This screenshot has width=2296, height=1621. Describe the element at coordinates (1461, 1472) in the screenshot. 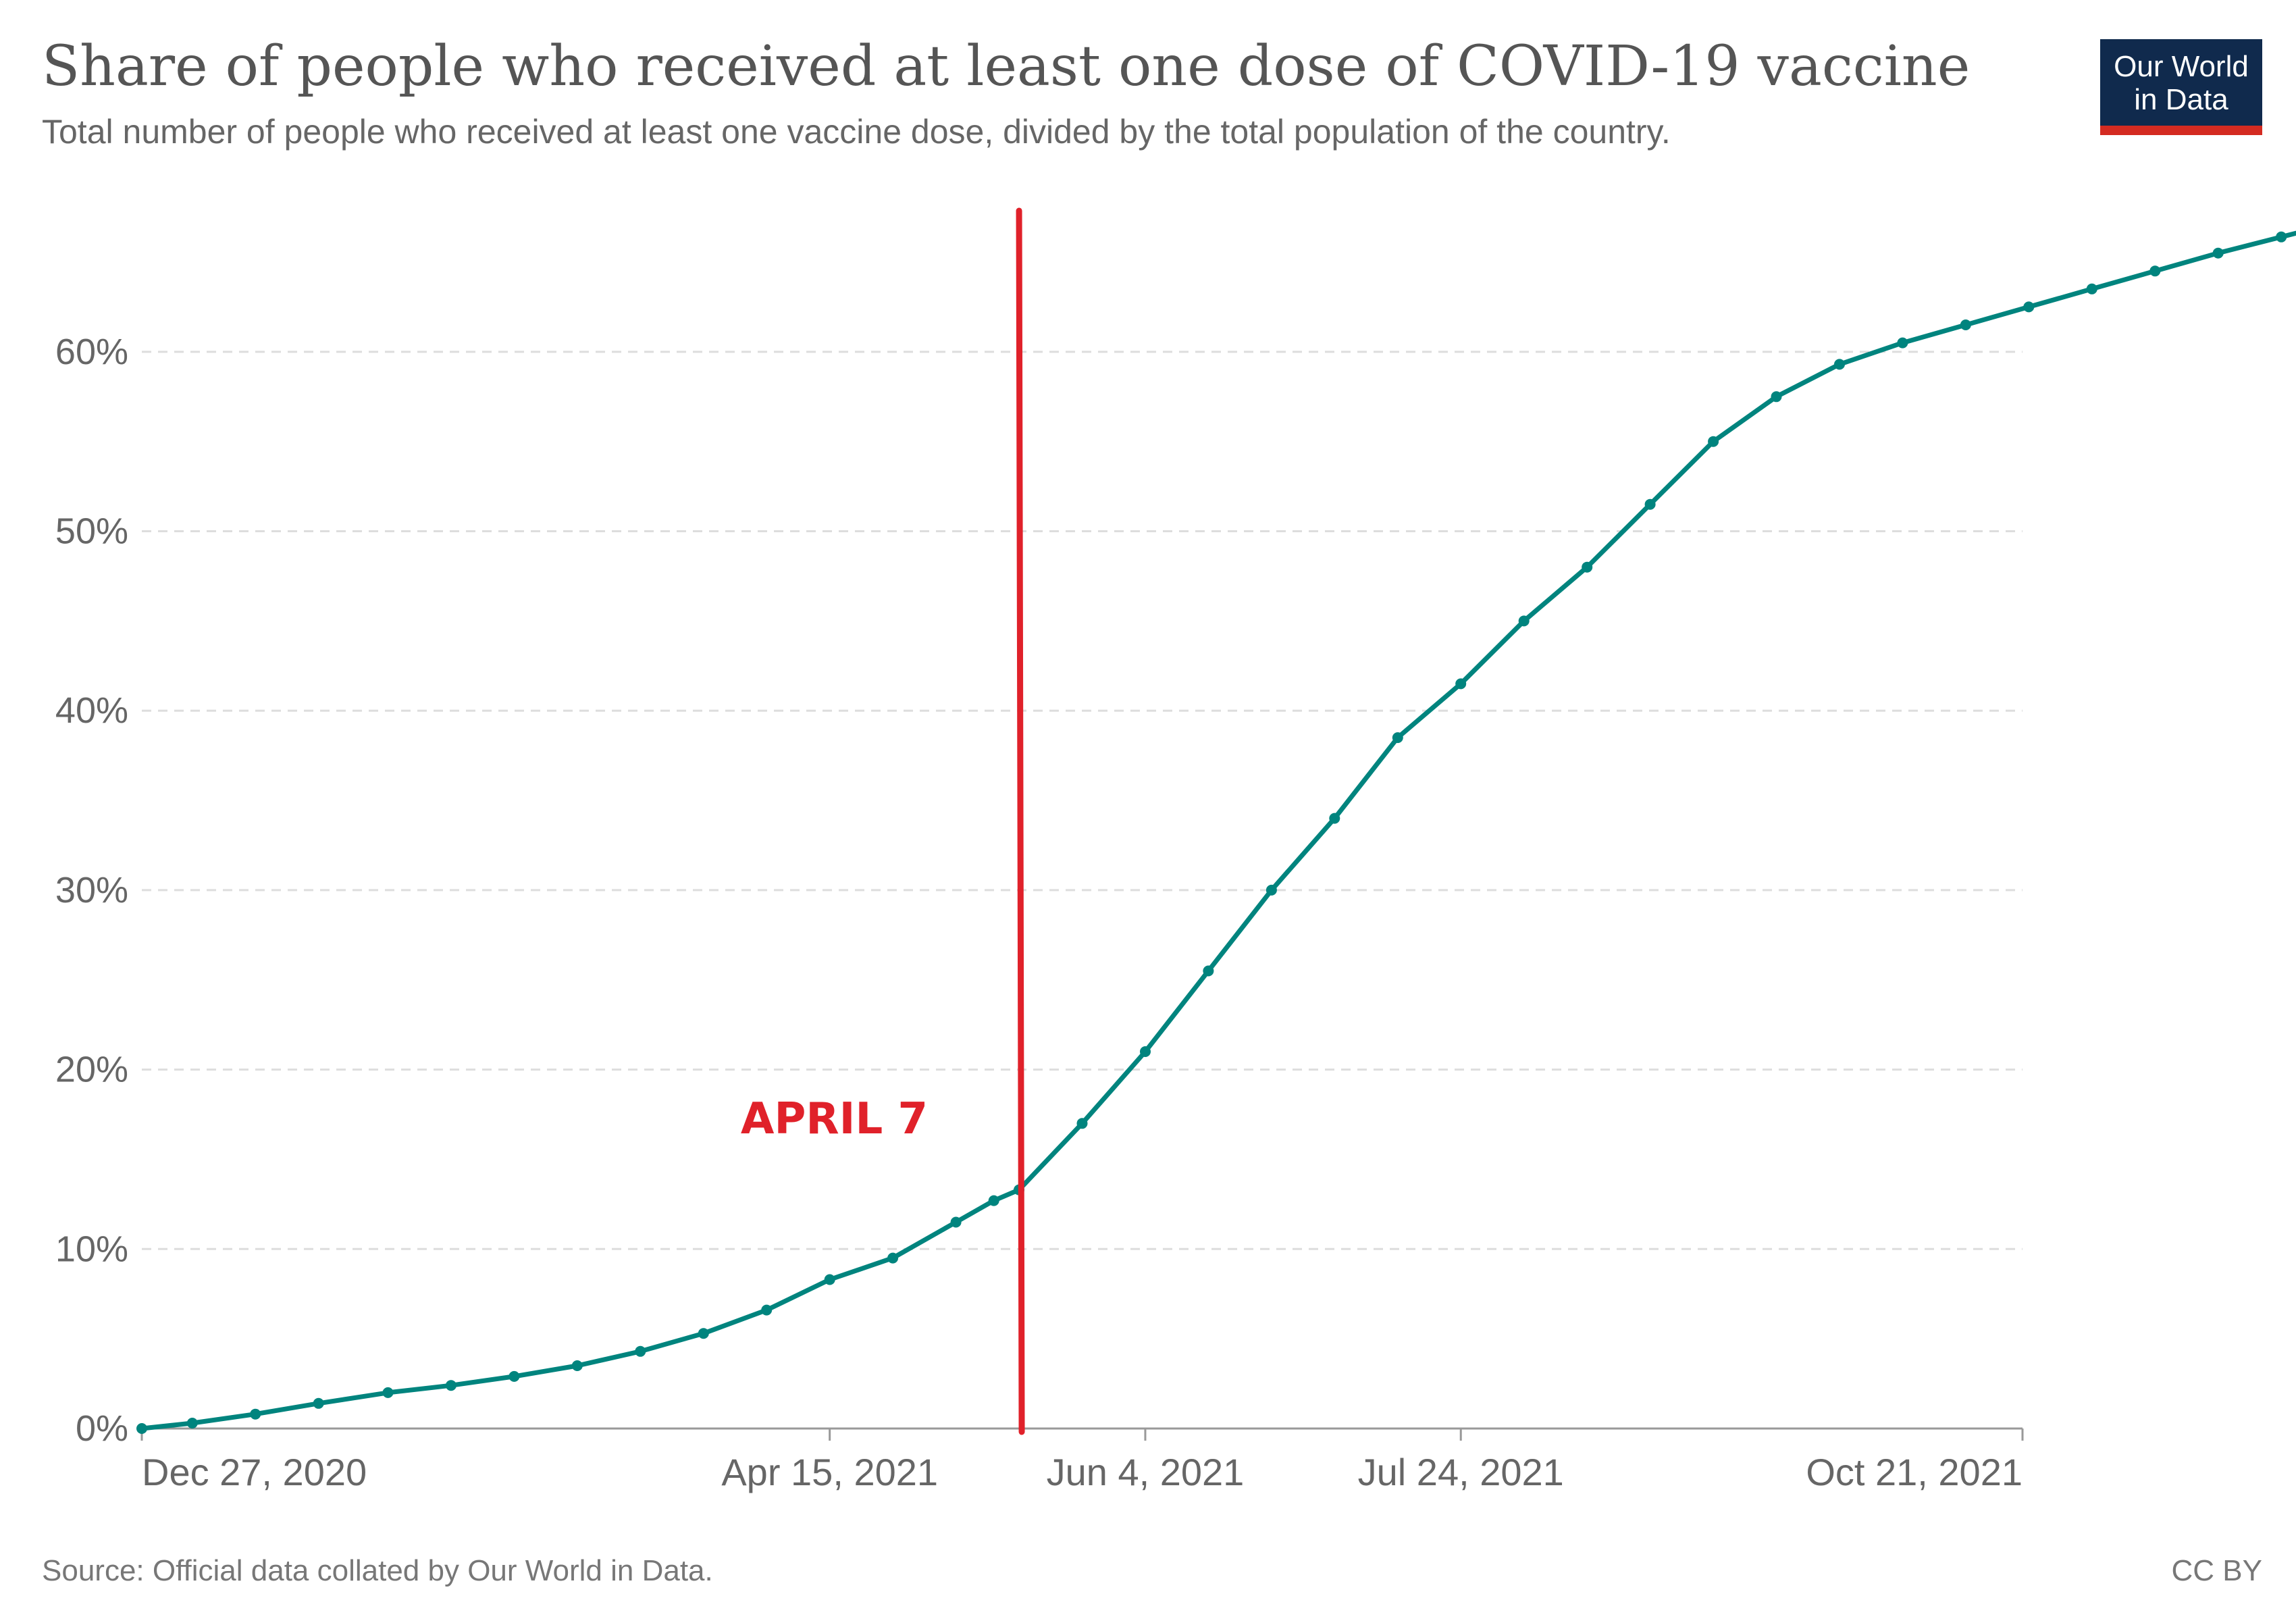

I see `x-tick-label: Jul 24, 2021` at that location.